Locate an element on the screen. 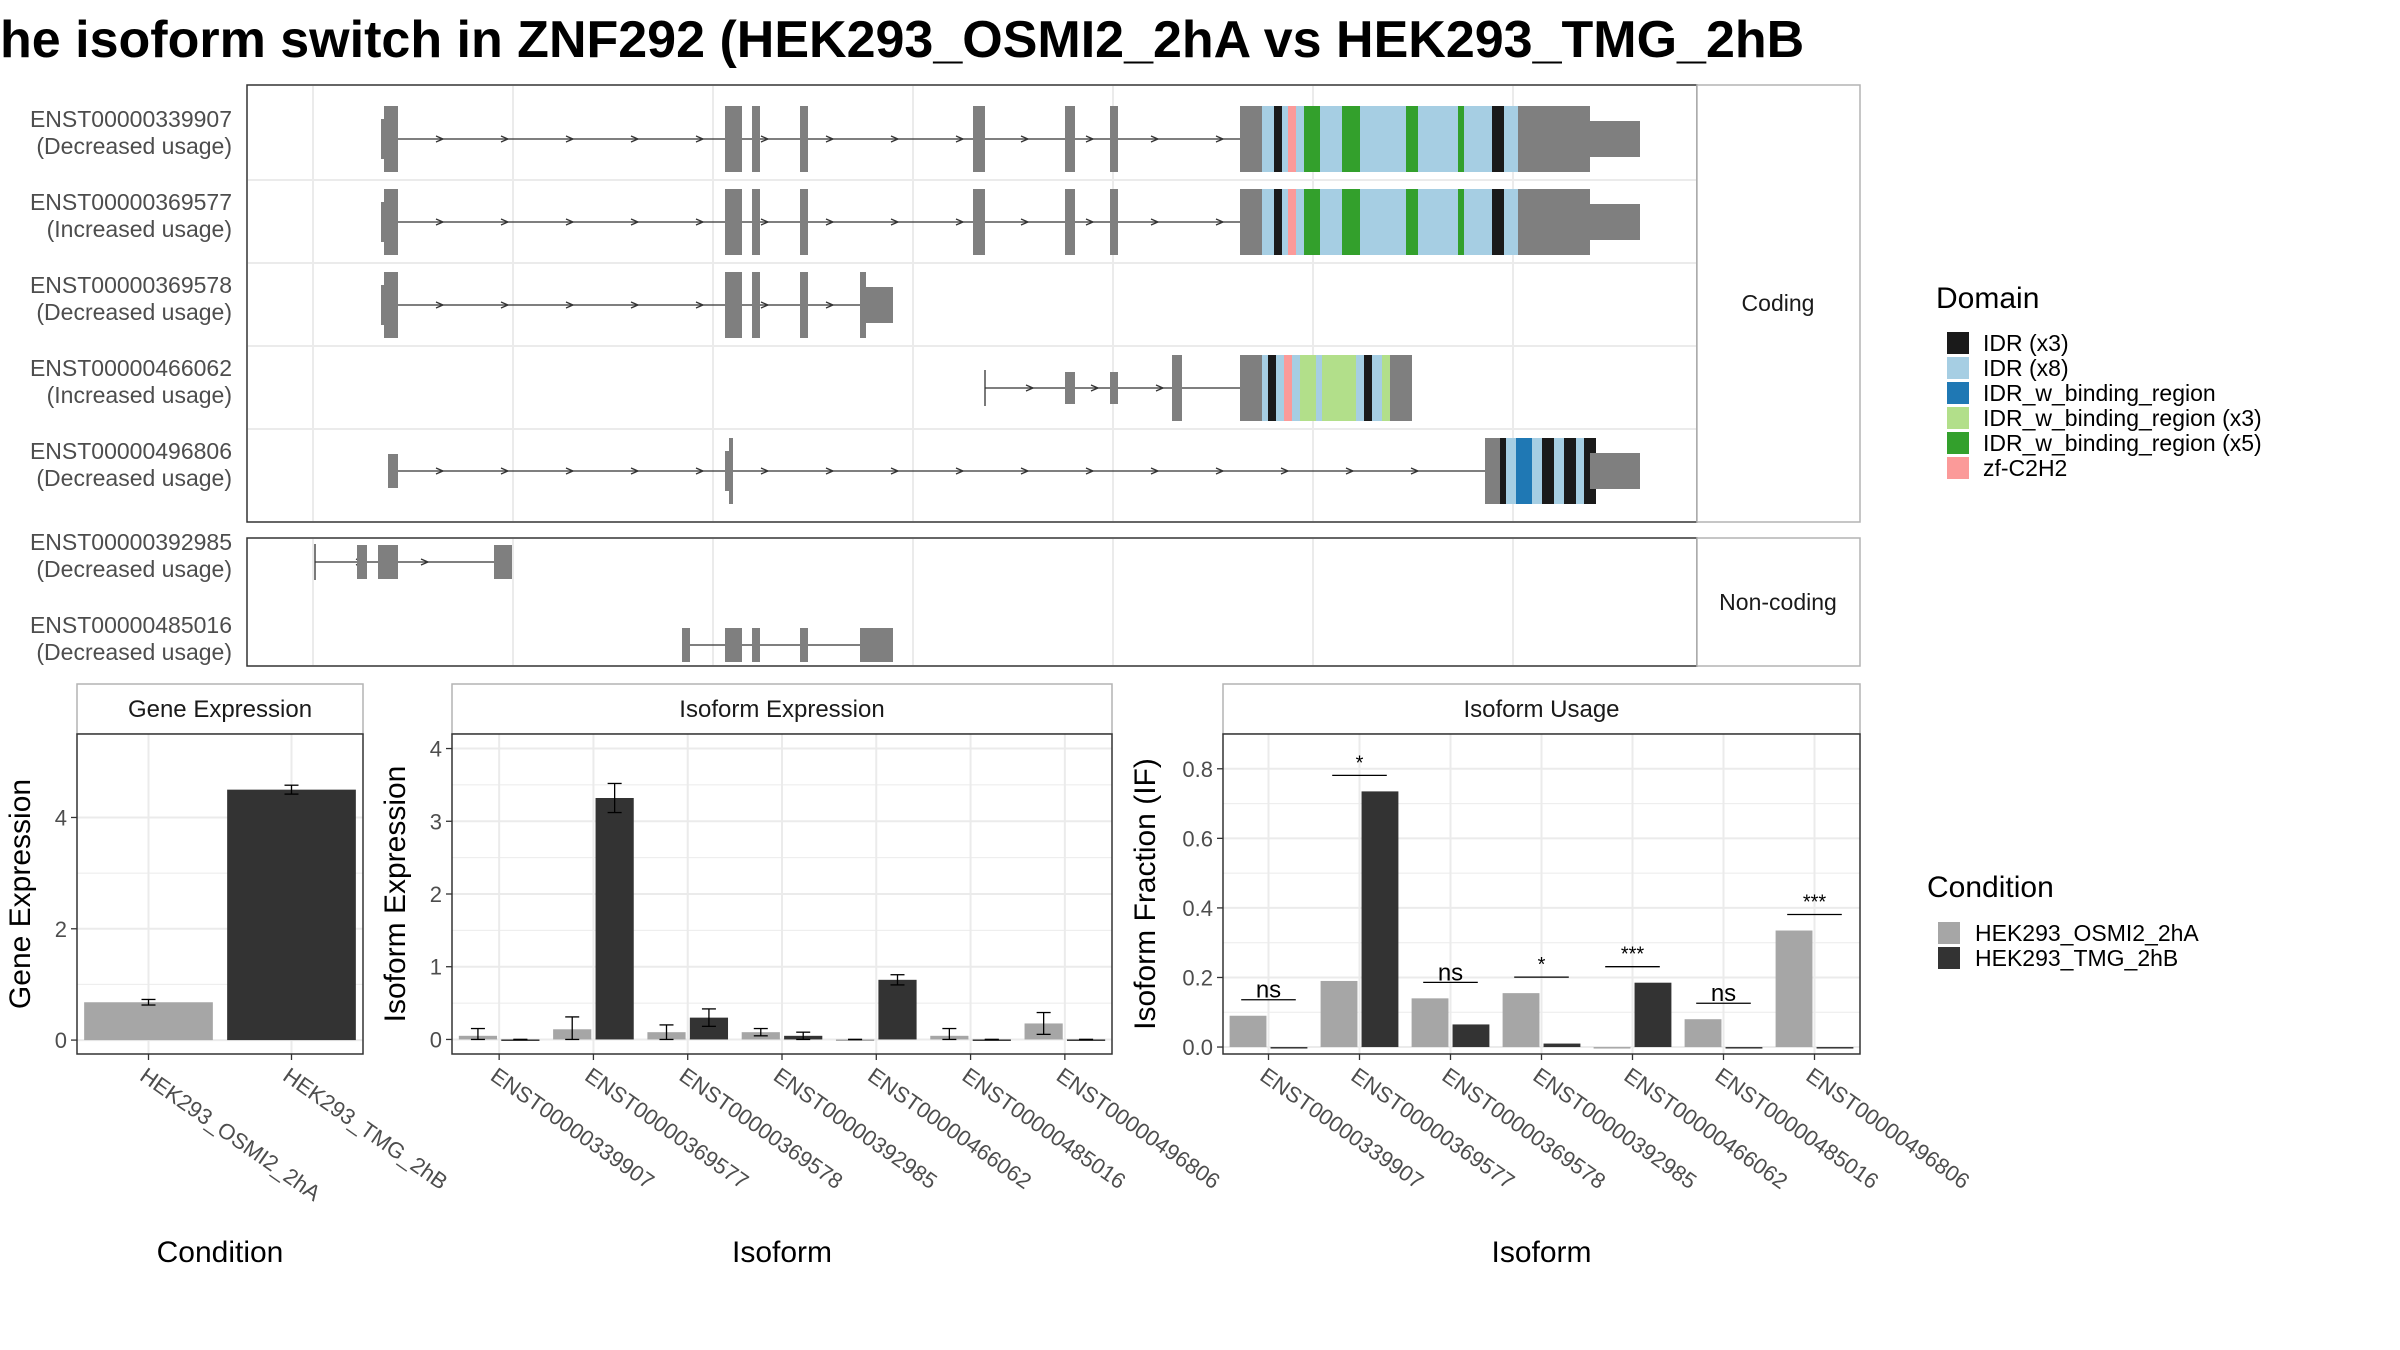 The width and height of the screenshot is (2400, 1350). x-axis-label: Isoform is located at coordinates (782, 1252).